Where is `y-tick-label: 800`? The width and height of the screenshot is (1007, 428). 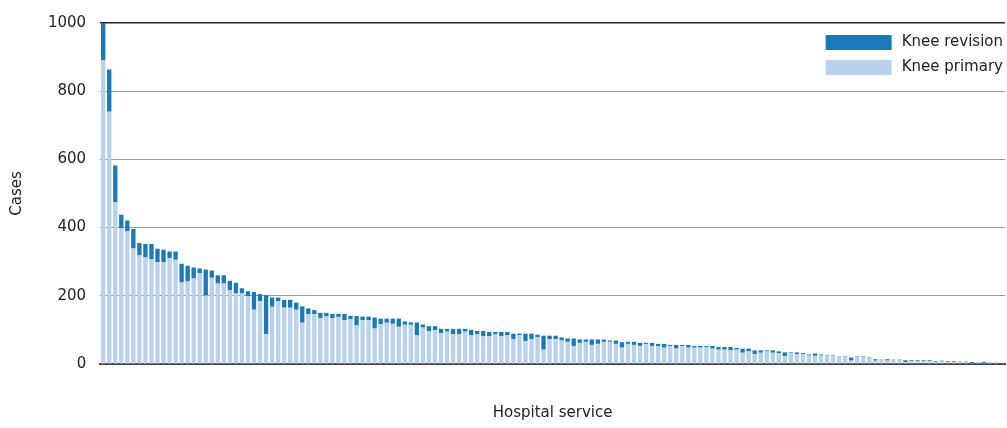
y-tick-label: 800 is located at coordinates (72, 90).